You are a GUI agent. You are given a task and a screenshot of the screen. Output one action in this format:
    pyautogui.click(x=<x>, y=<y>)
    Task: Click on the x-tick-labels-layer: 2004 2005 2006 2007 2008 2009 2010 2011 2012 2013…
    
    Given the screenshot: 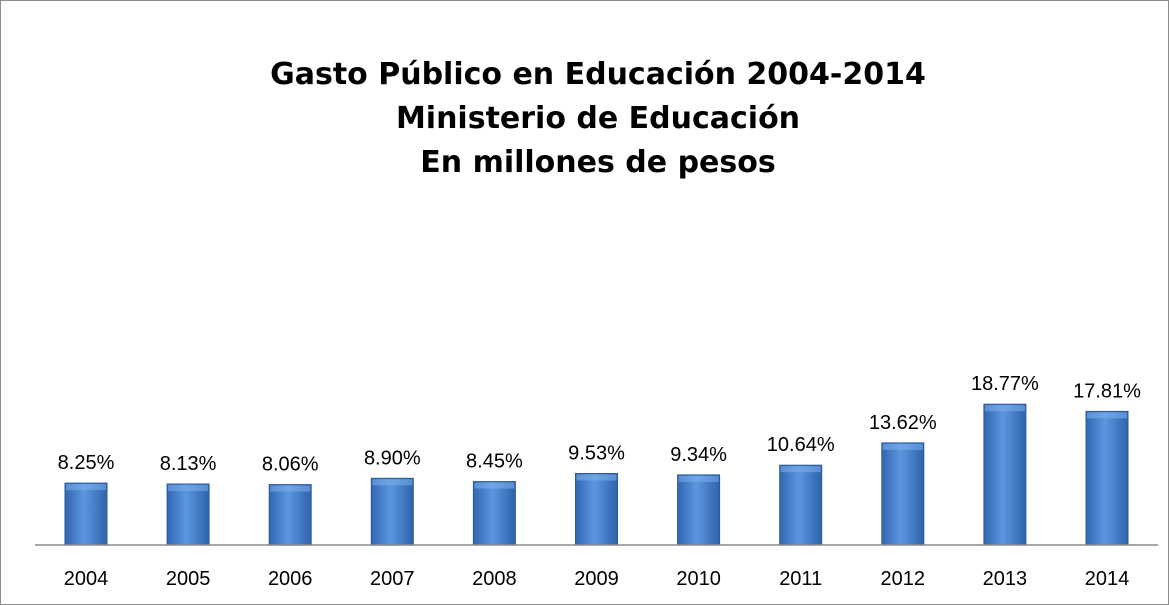 What is the action you would take?
    pyautogui.click(x=597, y=579)
    